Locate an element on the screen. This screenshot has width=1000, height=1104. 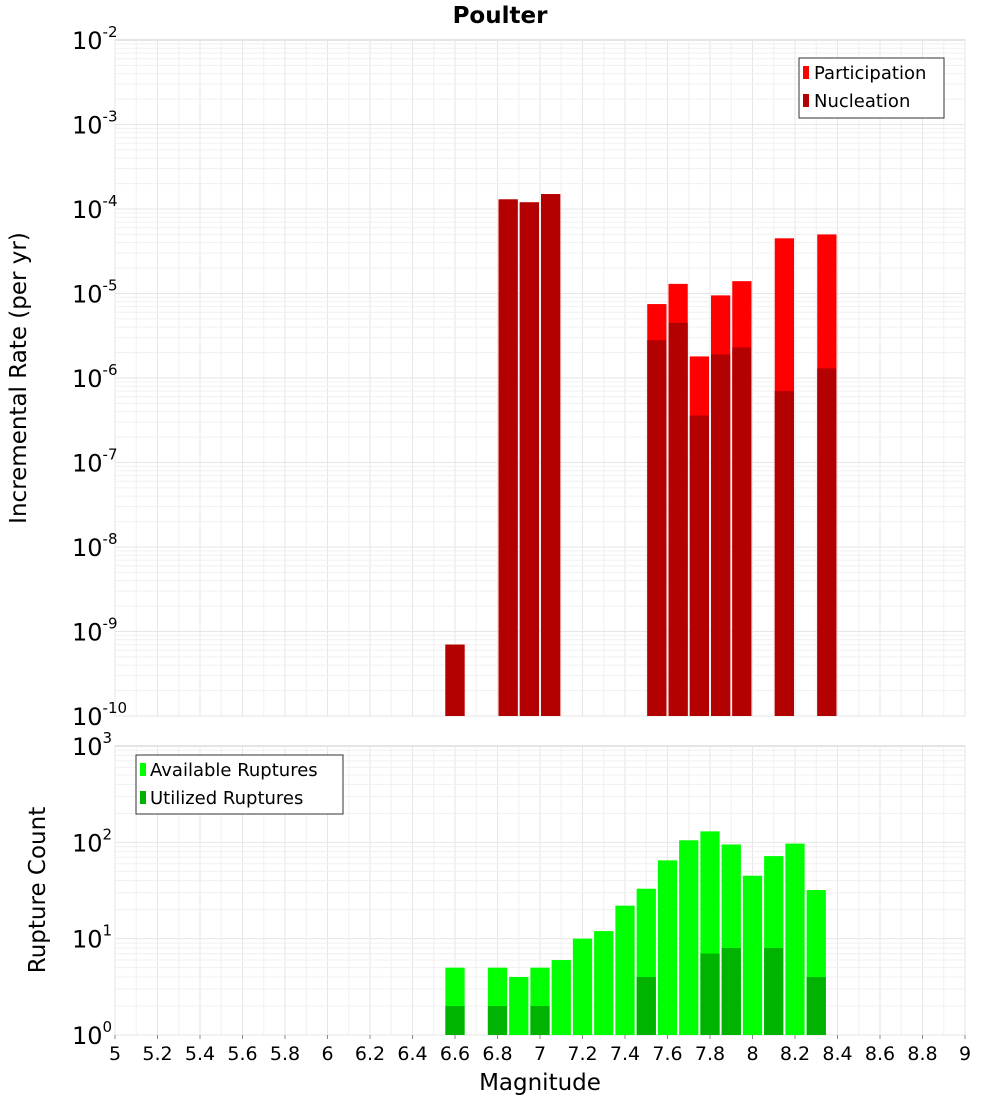
legend-available-swatch is located at coordinates (143, 769).